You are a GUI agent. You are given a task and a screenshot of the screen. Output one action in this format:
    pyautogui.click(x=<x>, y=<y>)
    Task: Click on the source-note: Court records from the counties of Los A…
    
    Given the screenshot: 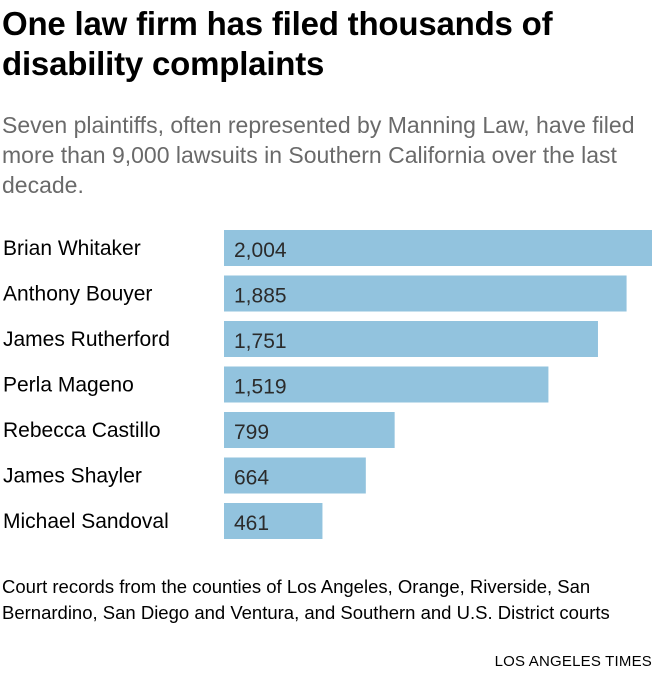 What is the action you would take?
    pyautogui.click(x=306, y=599)
    